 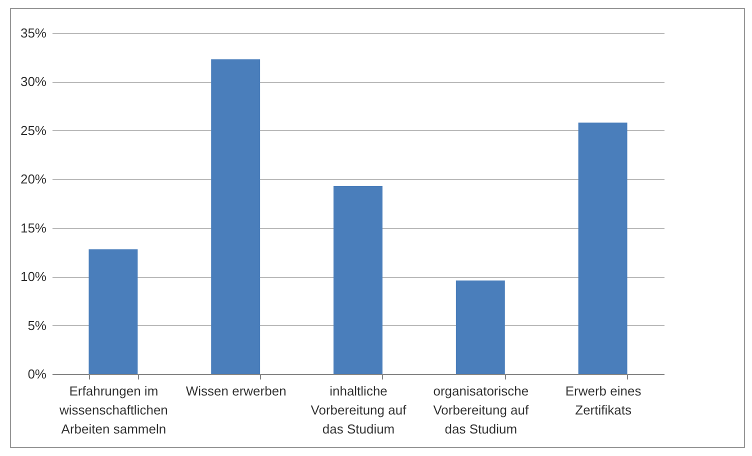 I want to click on y-tick-label: 10%, so click(x=33, y=276).